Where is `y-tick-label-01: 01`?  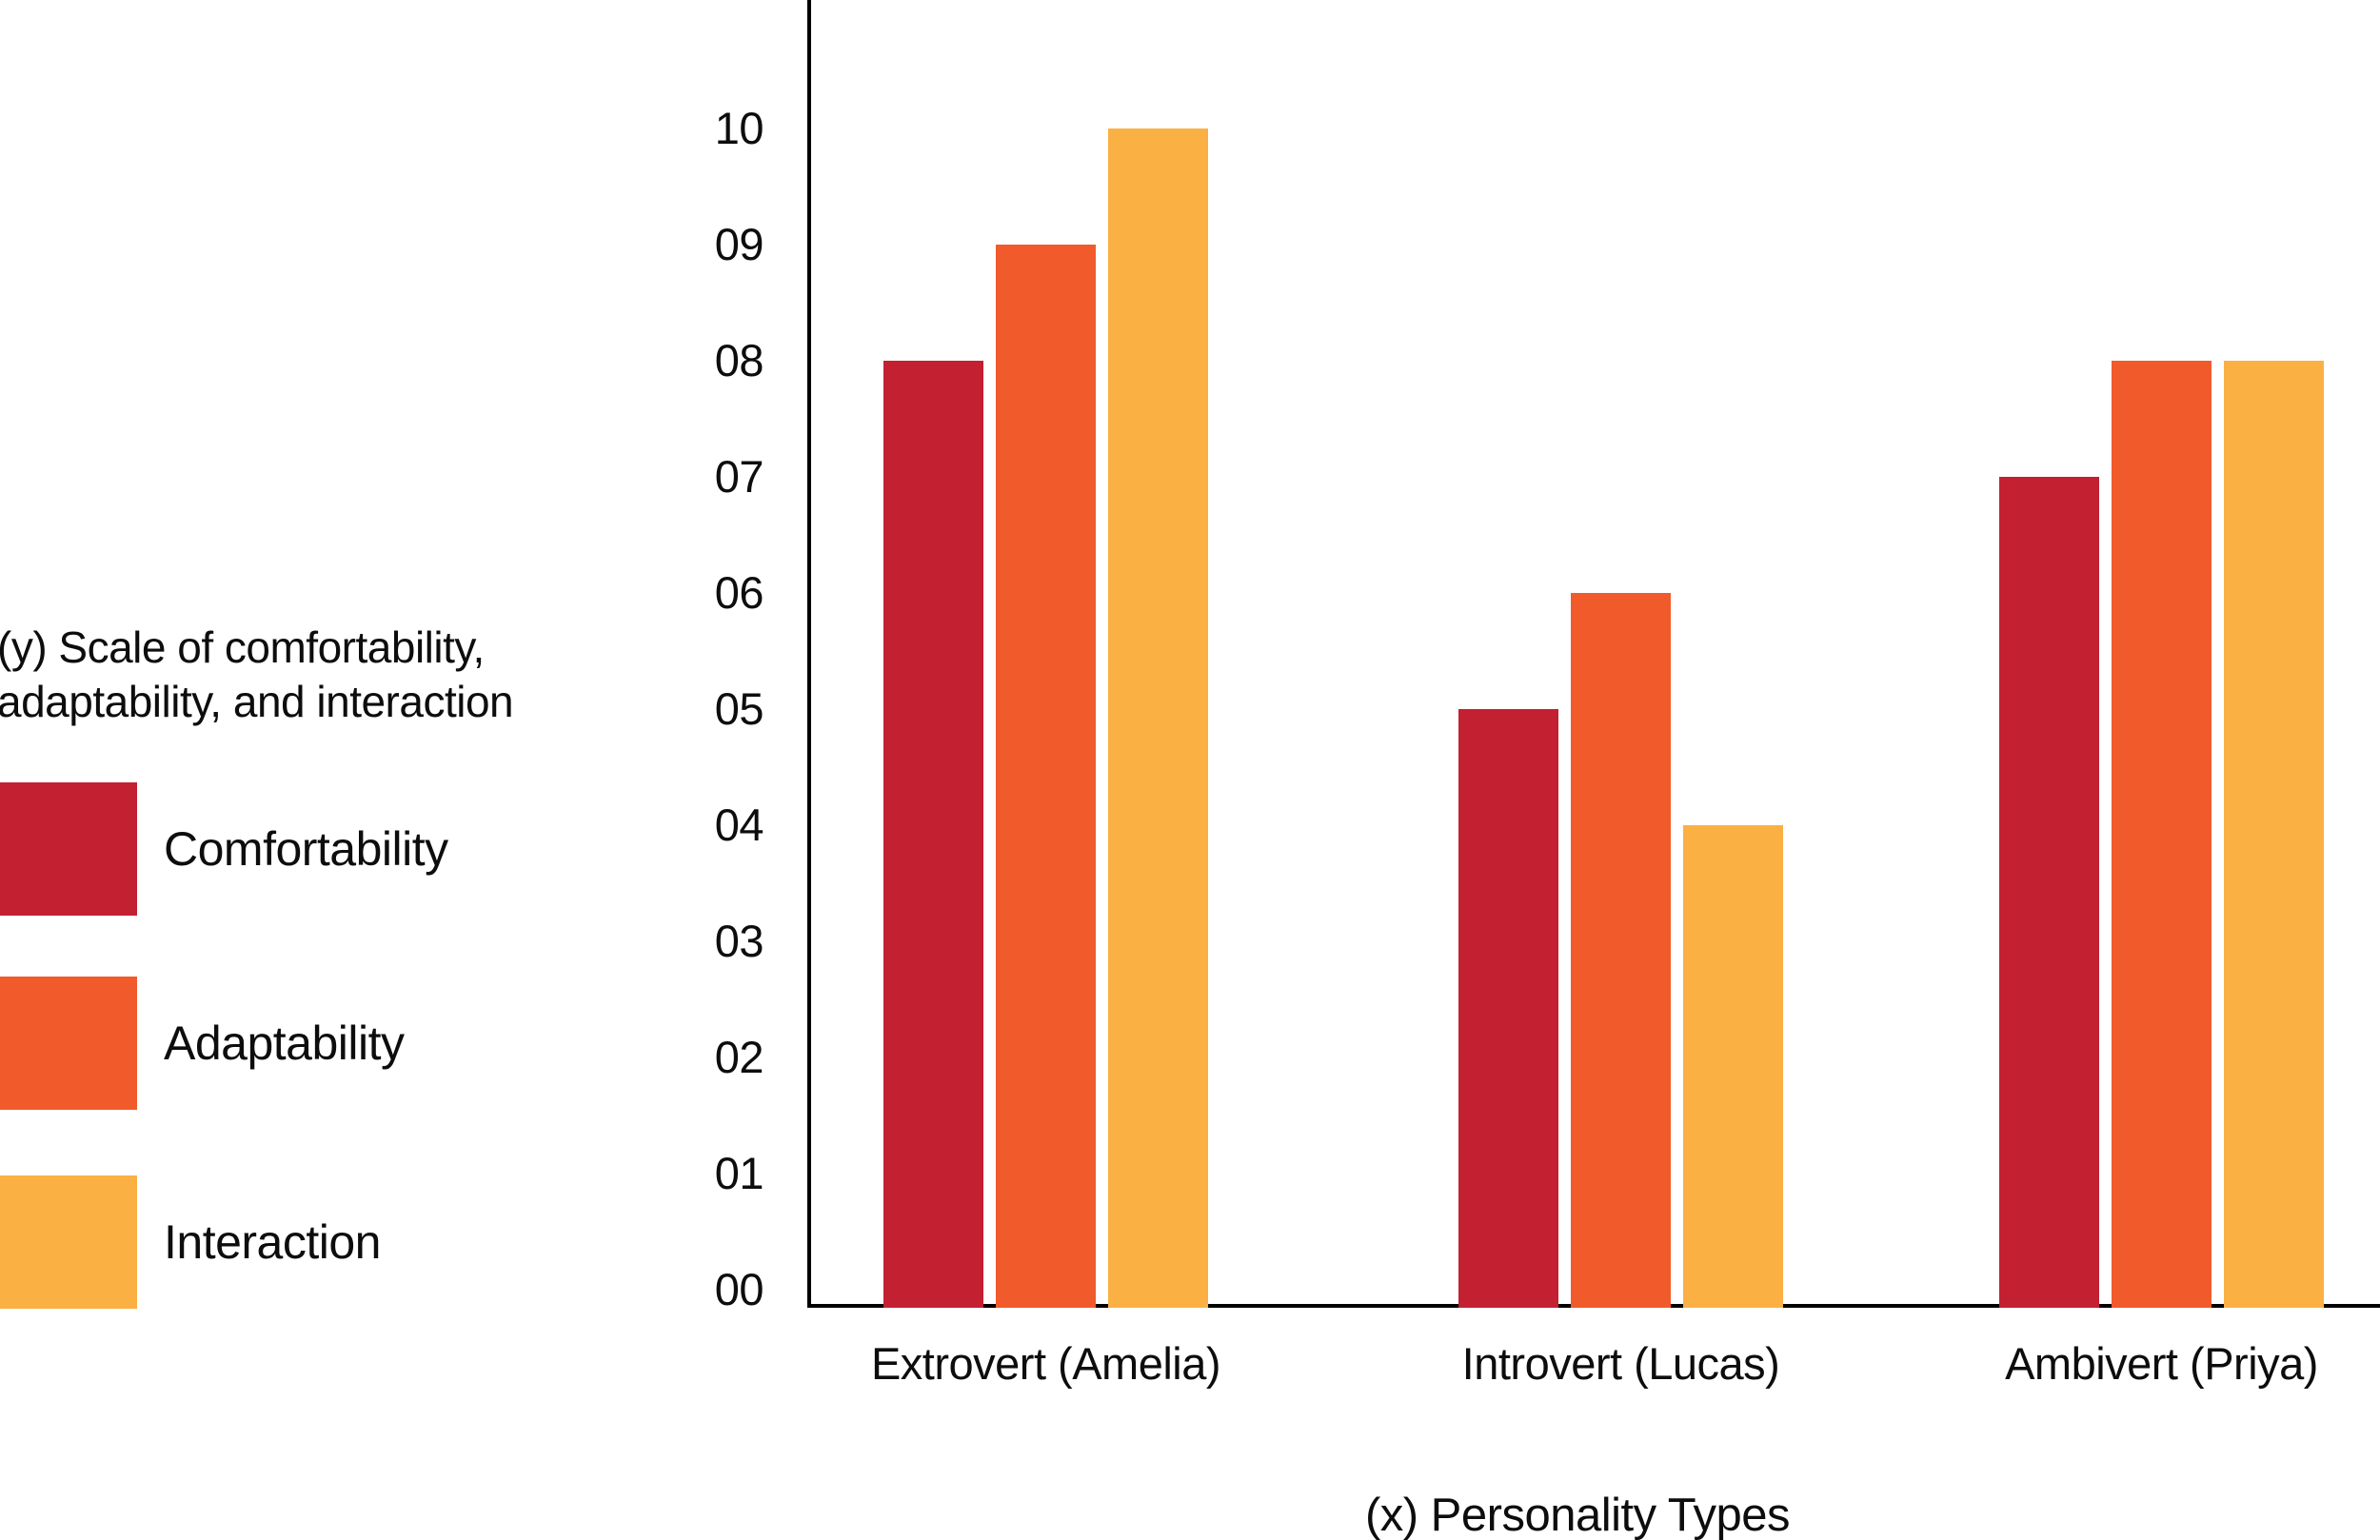 y-tick-label-01: 01 is located at coordinates (739, 1173).